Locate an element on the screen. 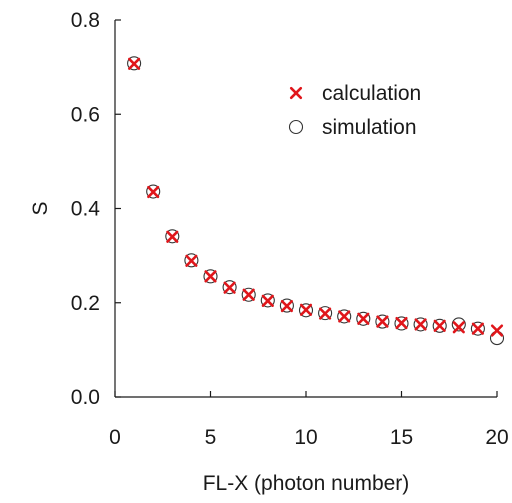 The height and width of the screenshot is (503, 512). y-tick-label: 0.2 is located at coordinates (85, 303).